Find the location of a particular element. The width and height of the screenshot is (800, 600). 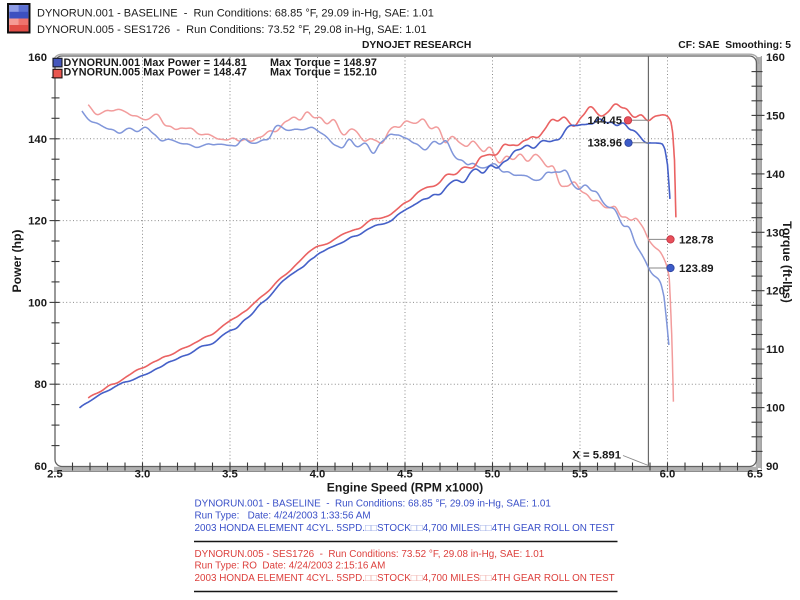

svg-text: 3.0 is located at coordinates (143, 475).